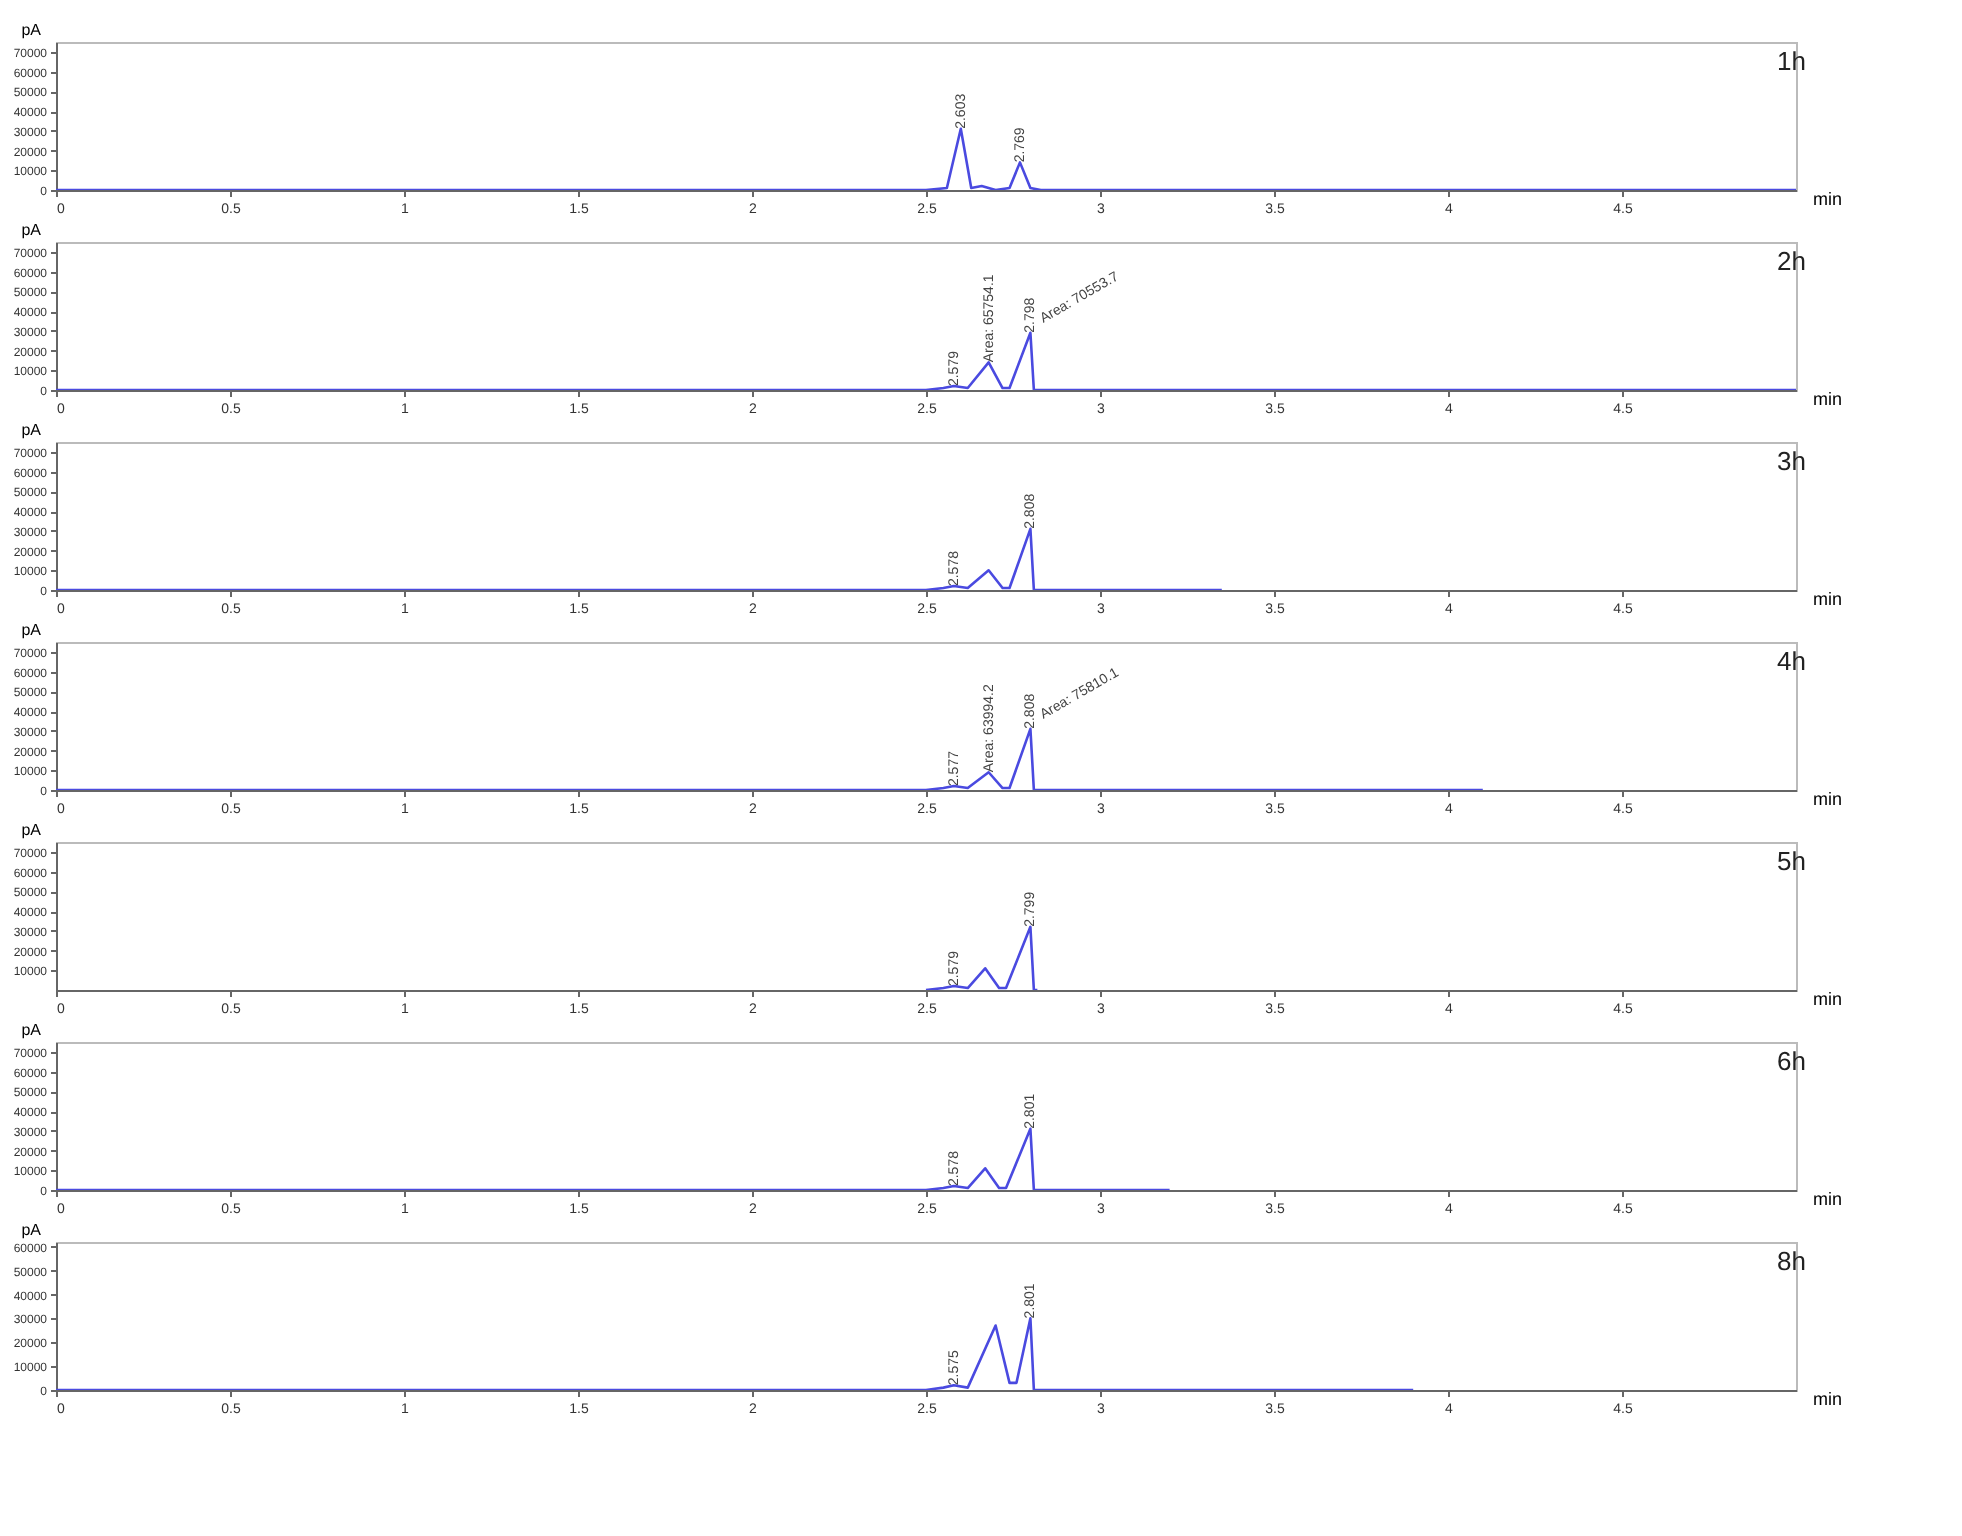 This screenshot has height=1536, width=1962. Describe the element at coordinates (1791, 61) in the screenshot. I see `chart-title: 1h` at that location.